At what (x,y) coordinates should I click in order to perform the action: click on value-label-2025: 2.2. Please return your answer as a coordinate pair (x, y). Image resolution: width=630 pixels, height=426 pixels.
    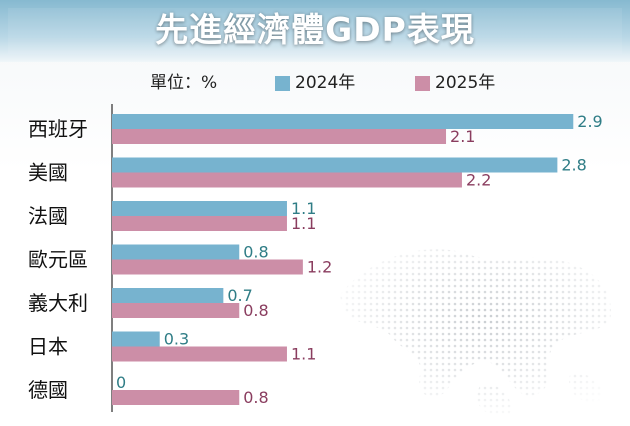
    Looking at the image, I should click on (478, 180).